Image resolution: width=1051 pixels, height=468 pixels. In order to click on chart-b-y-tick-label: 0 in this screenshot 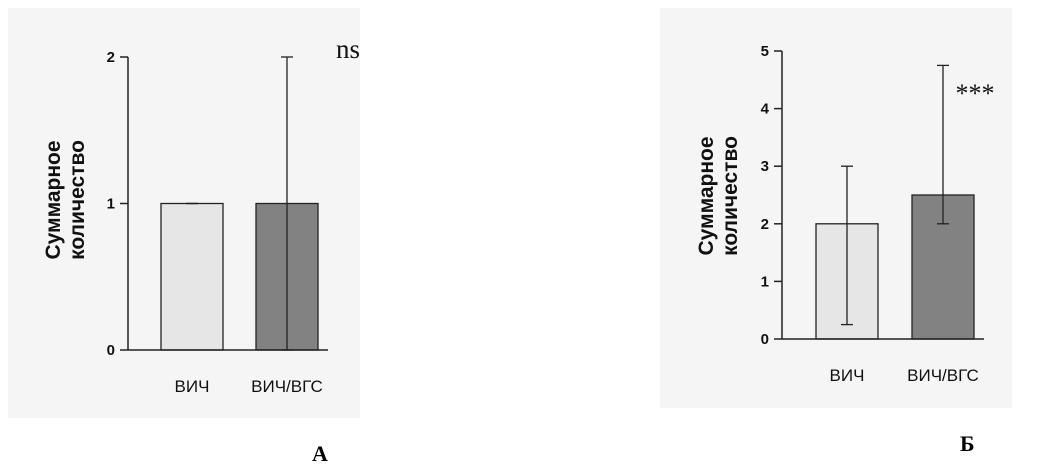, I will do `click(765, 339)`.